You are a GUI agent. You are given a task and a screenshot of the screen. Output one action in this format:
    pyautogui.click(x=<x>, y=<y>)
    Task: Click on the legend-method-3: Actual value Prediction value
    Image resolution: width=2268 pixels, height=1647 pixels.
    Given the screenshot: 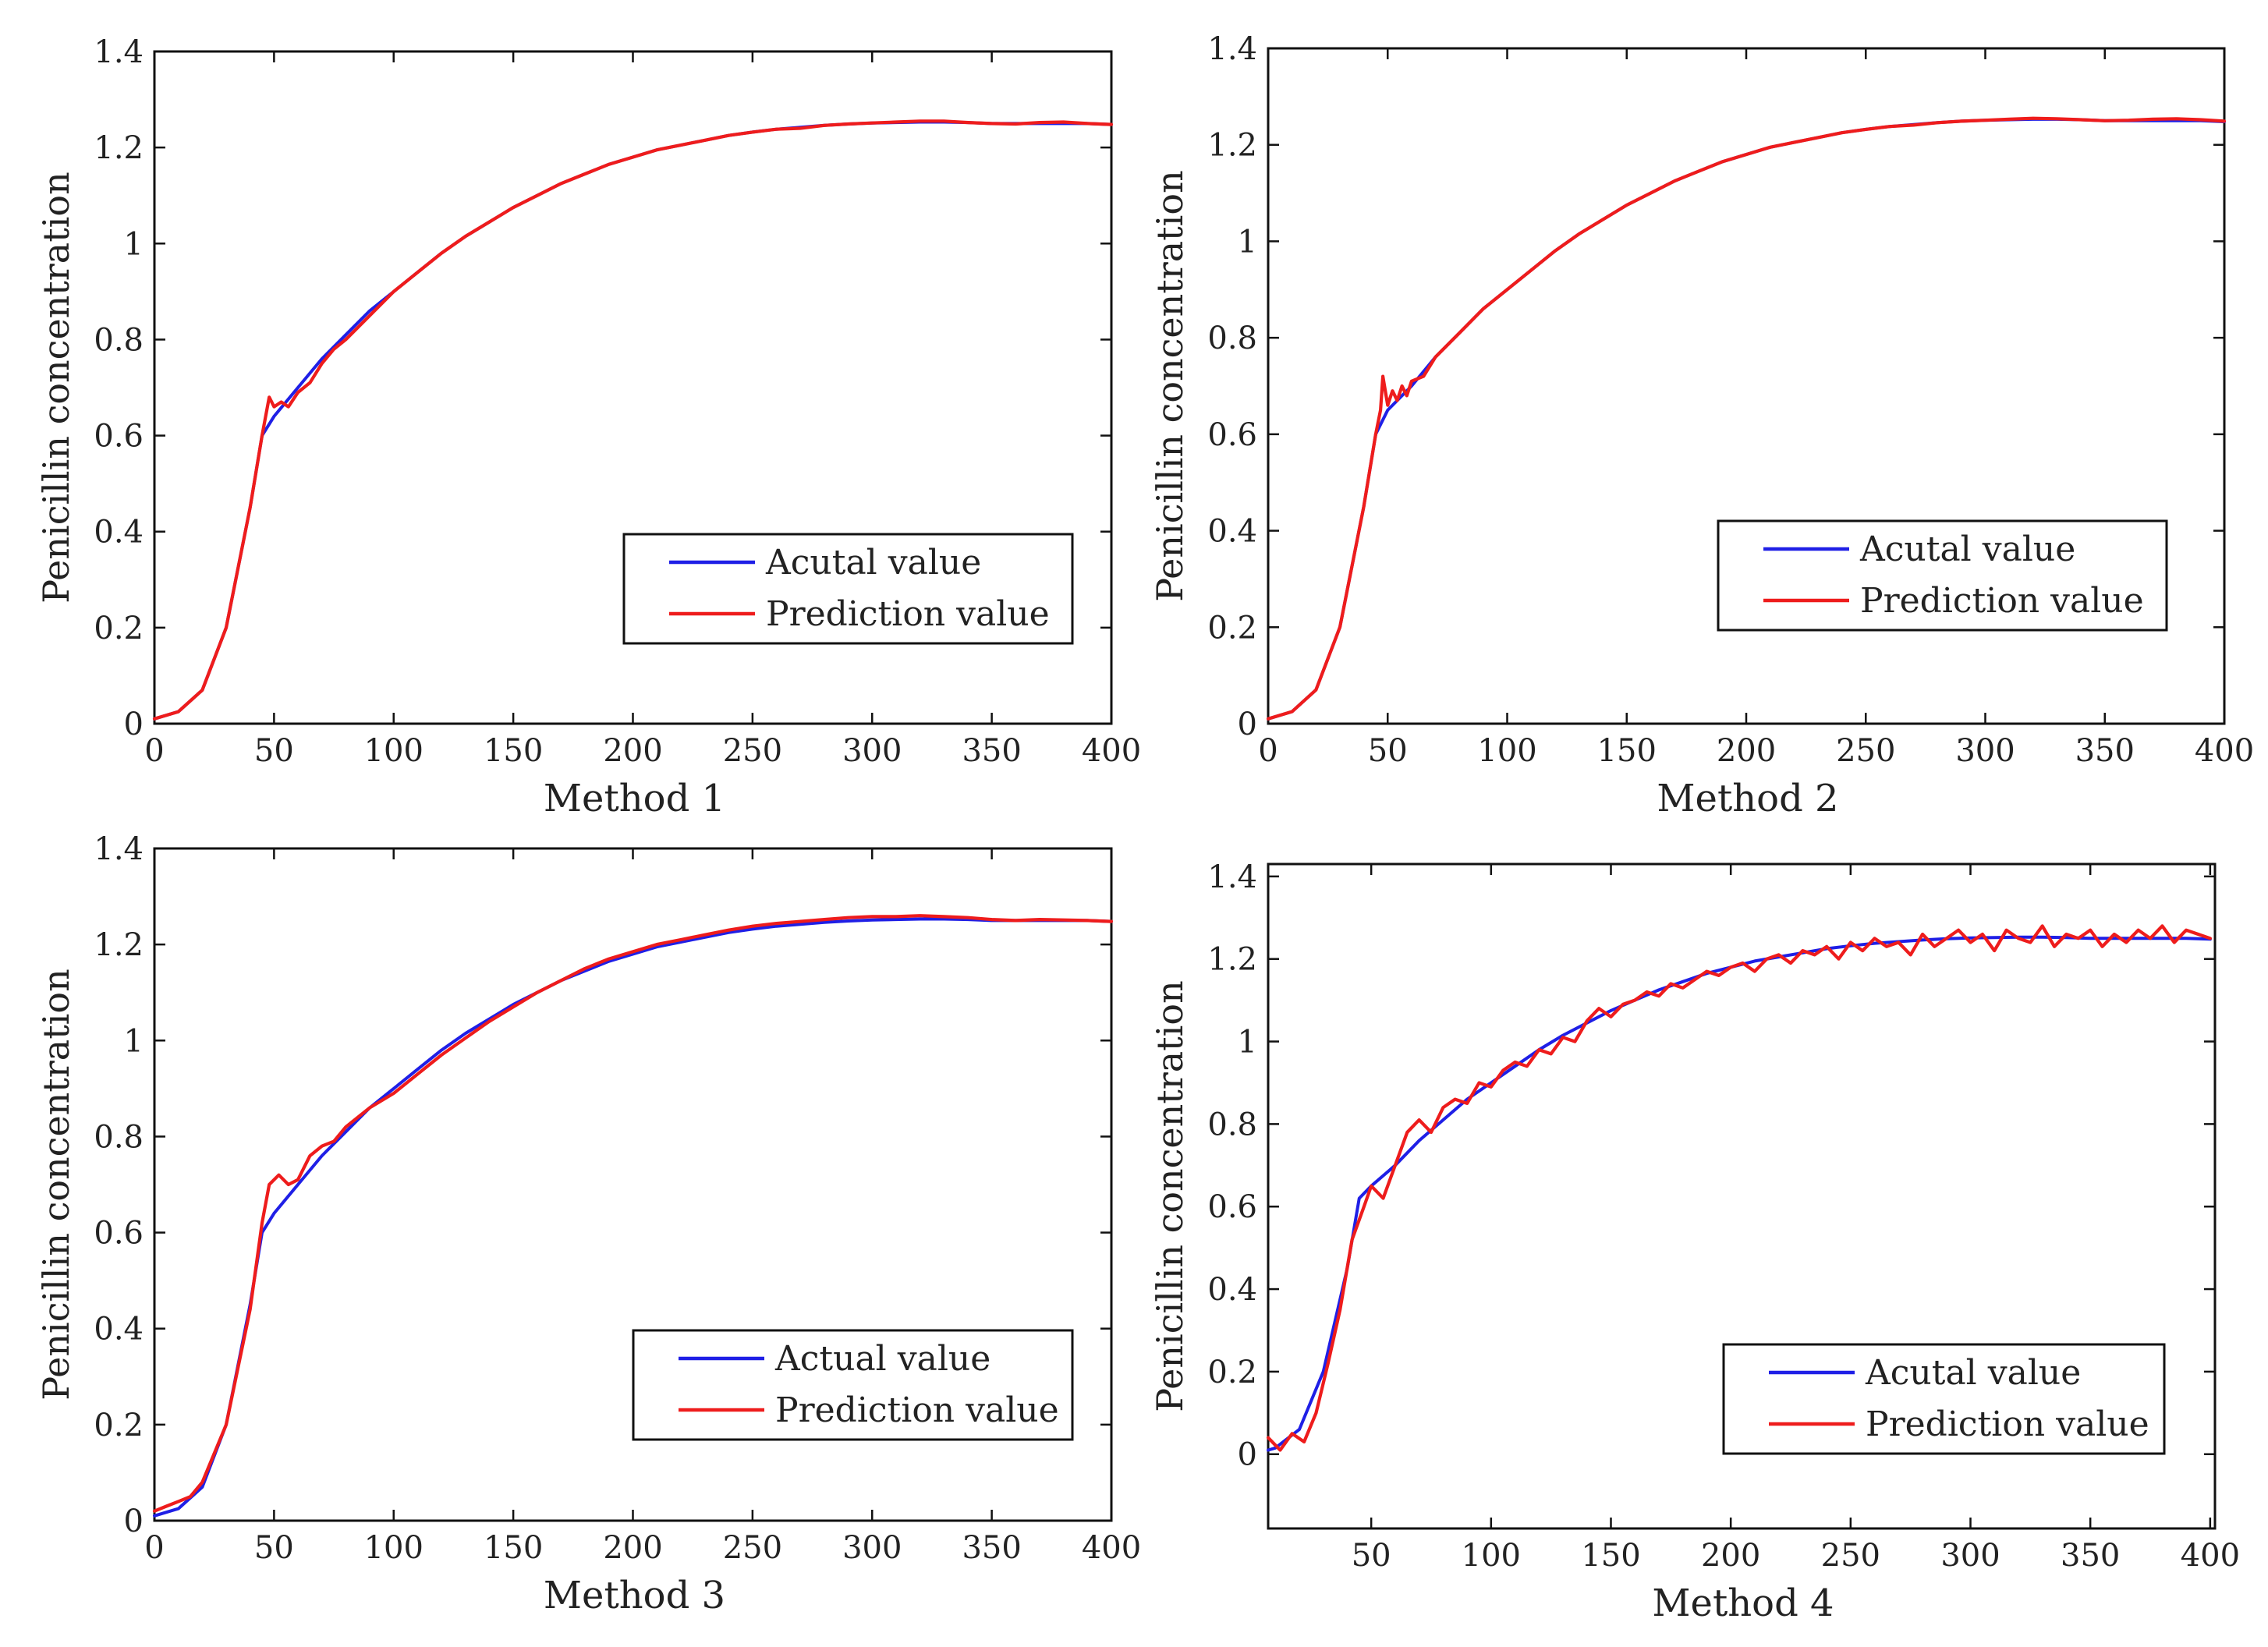 What is the action you would take?
    pyautogui.click(x=853, y=1385)
    